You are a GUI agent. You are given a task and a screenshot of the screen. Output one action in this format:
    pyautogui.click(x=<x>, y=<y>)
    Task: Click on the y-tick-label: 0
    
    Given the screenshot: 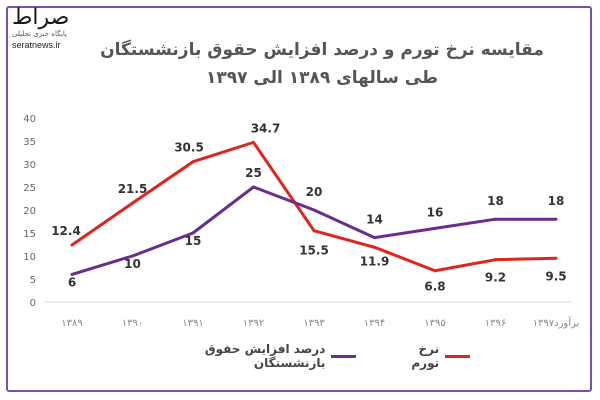 What is the action you would take?
    pyautogui.click(x=33, y=303)
    